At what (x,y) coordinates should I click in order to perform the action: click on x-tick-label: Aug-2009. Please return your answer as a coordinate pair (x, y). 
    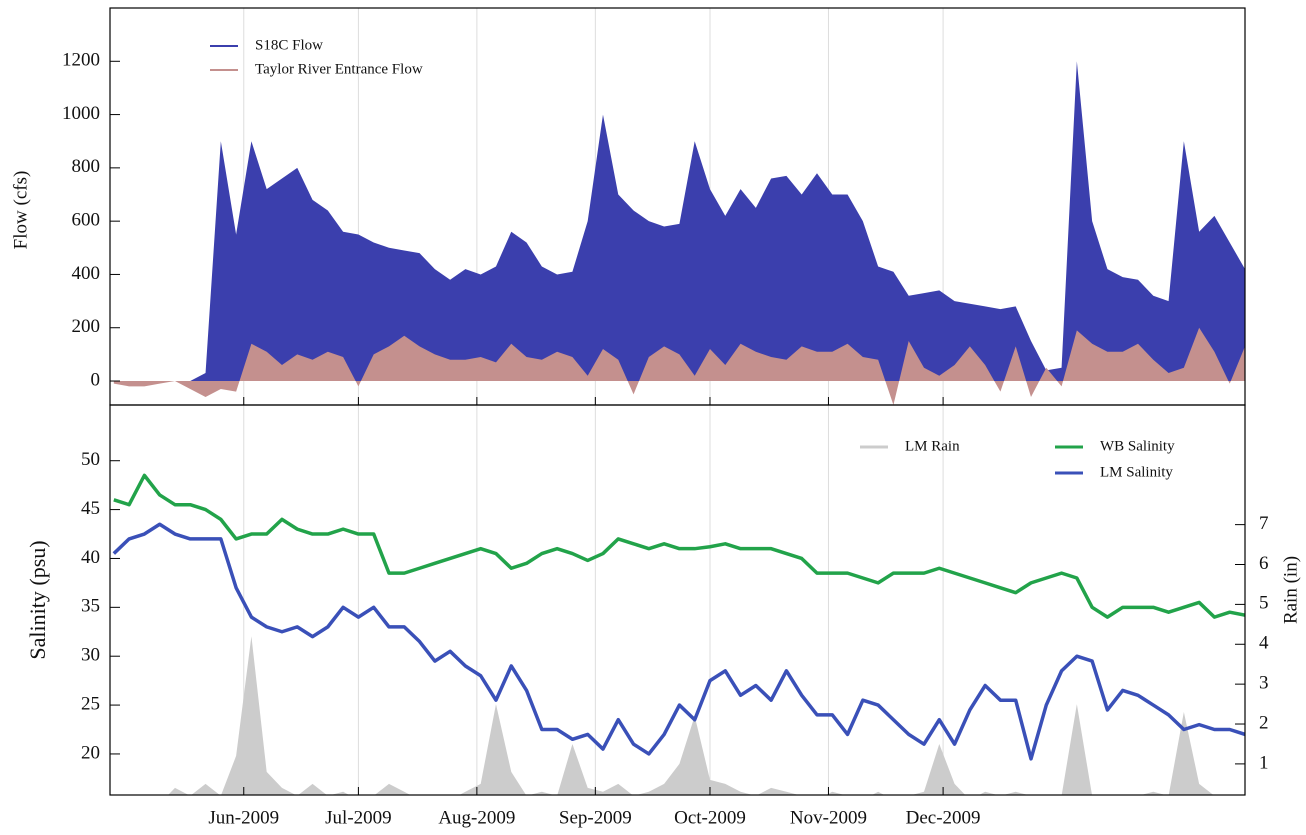
    Looking at the image, I should click on (476, 817).